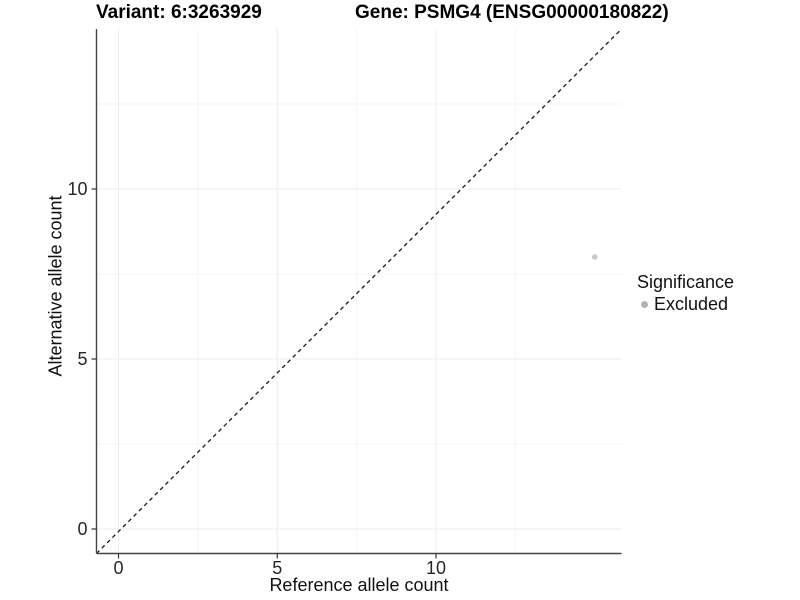 This screenshot has height=600, width=800. Describe the element at coordinates (82, 359) in the screenshot. I see `y-tick-label: 5` at that location.